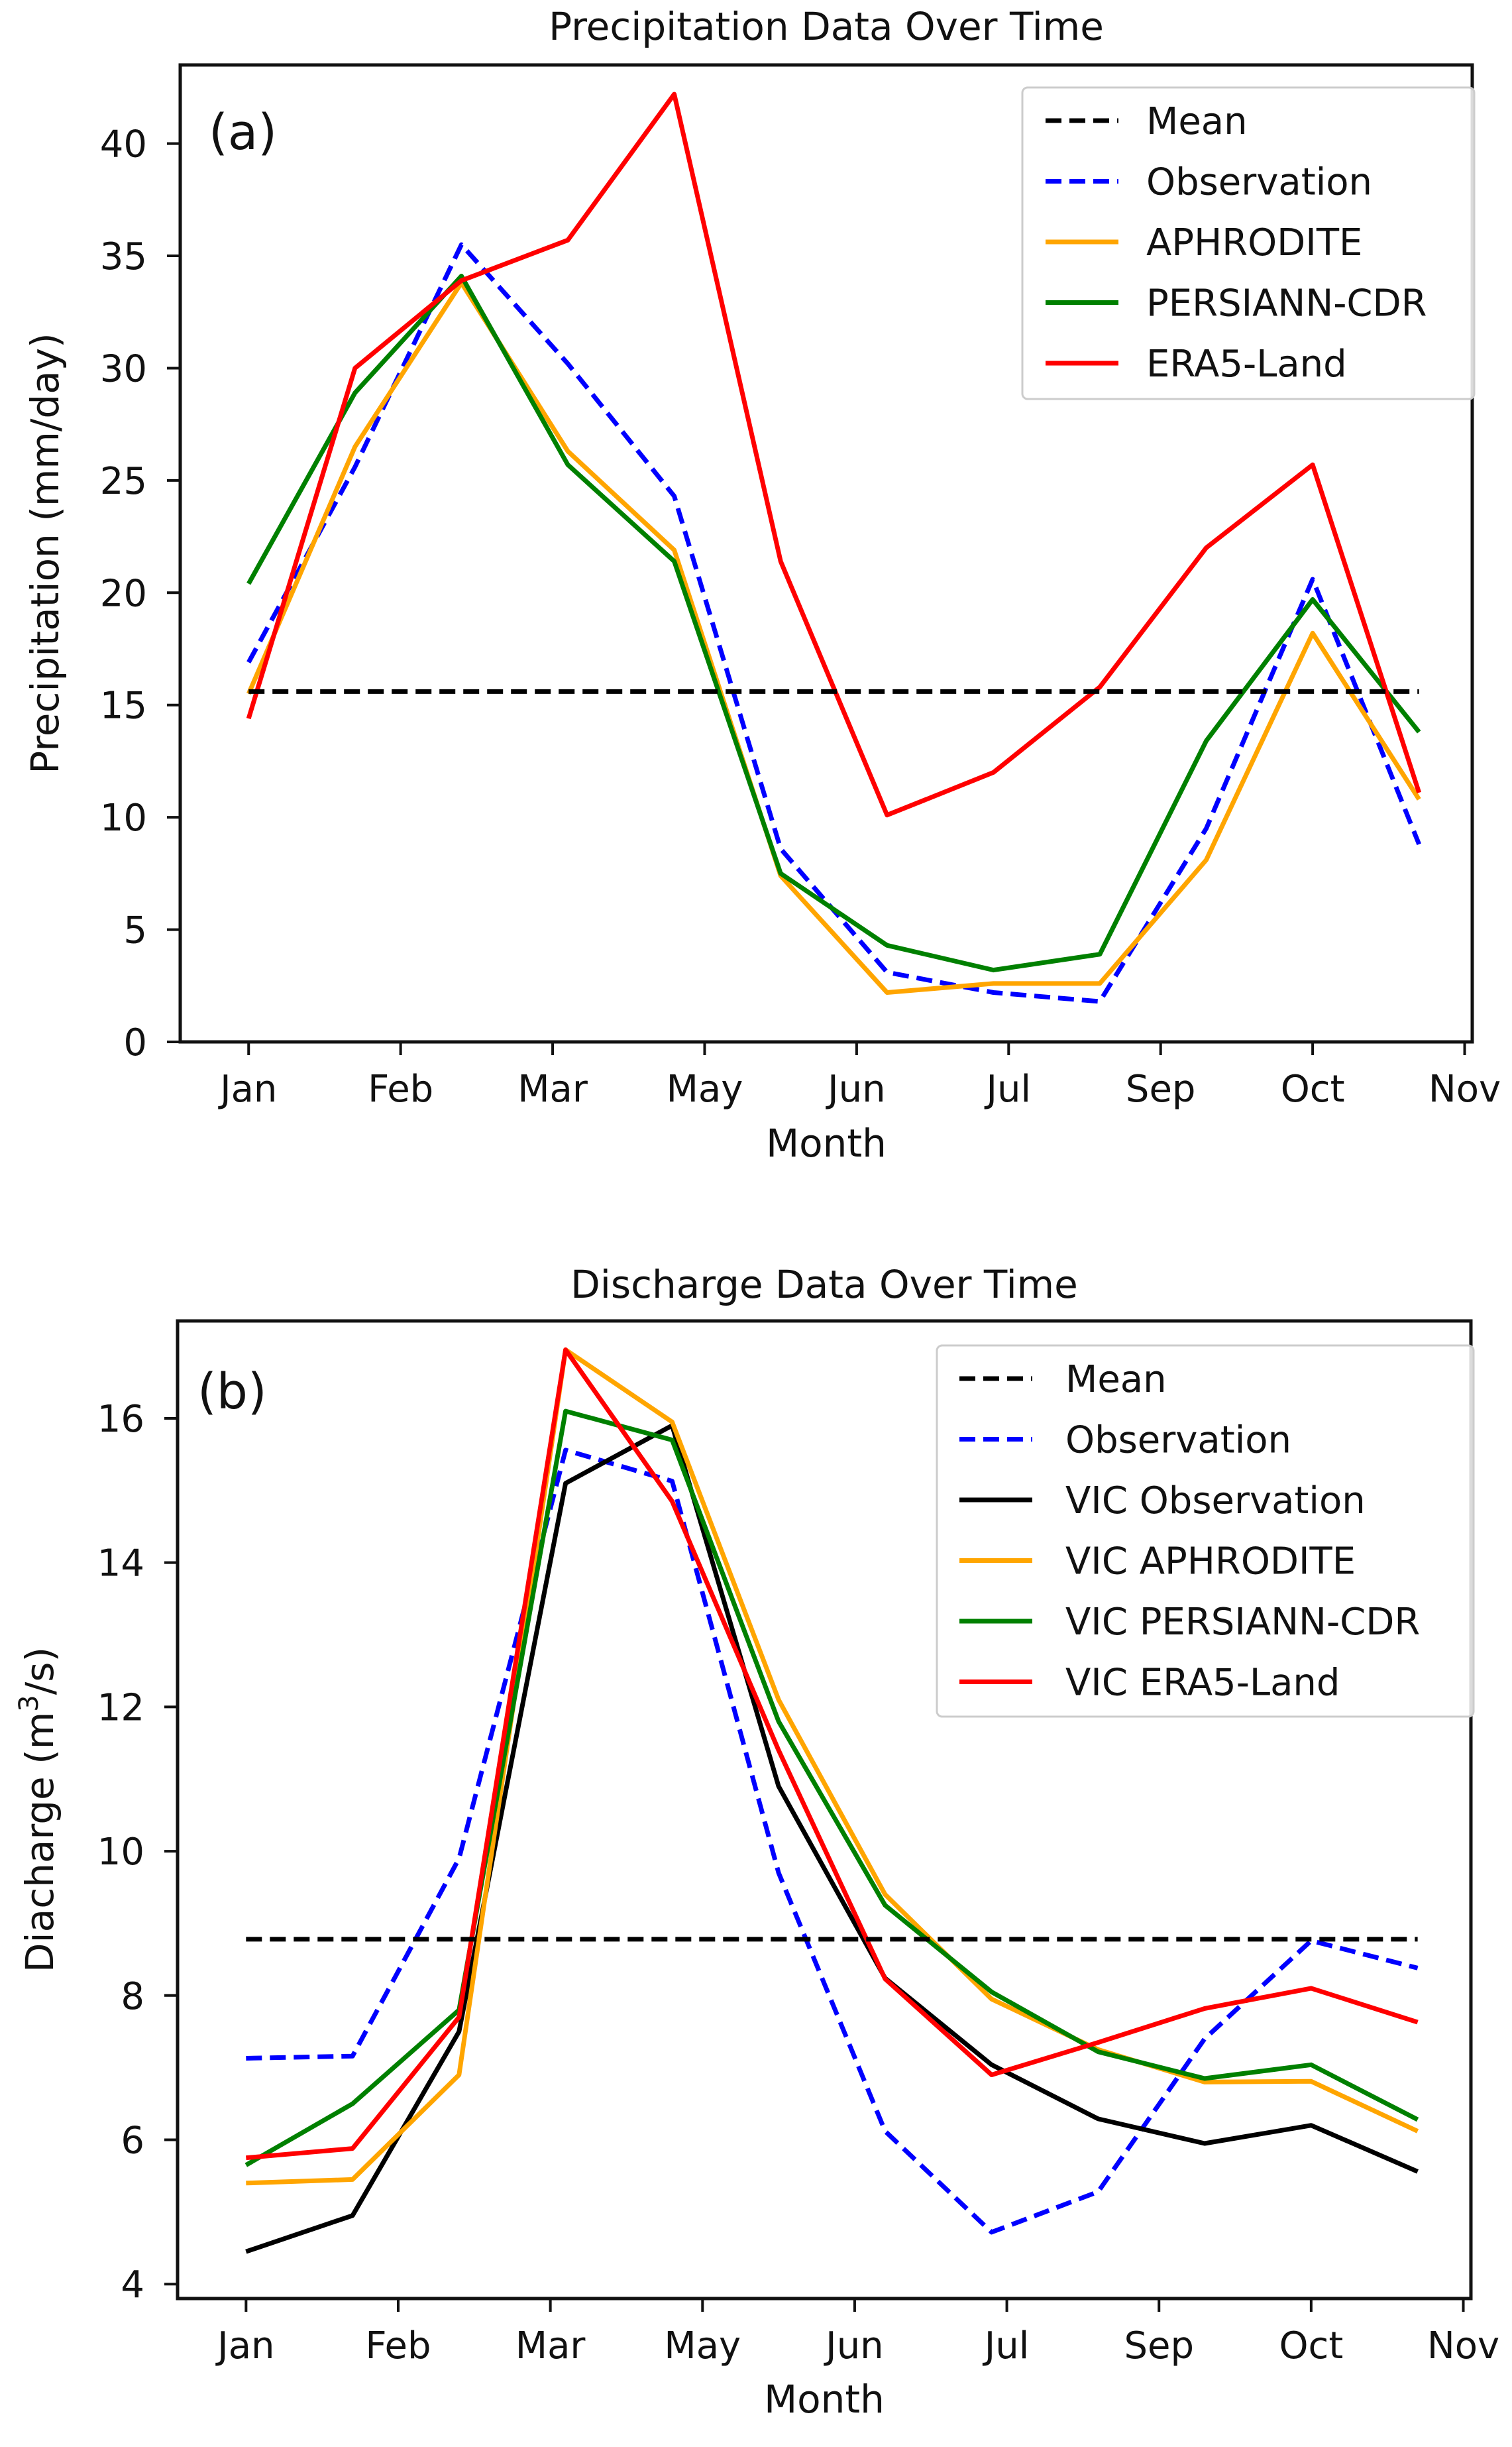  I want to click on y-tick-label: 20, so click(123, 594).